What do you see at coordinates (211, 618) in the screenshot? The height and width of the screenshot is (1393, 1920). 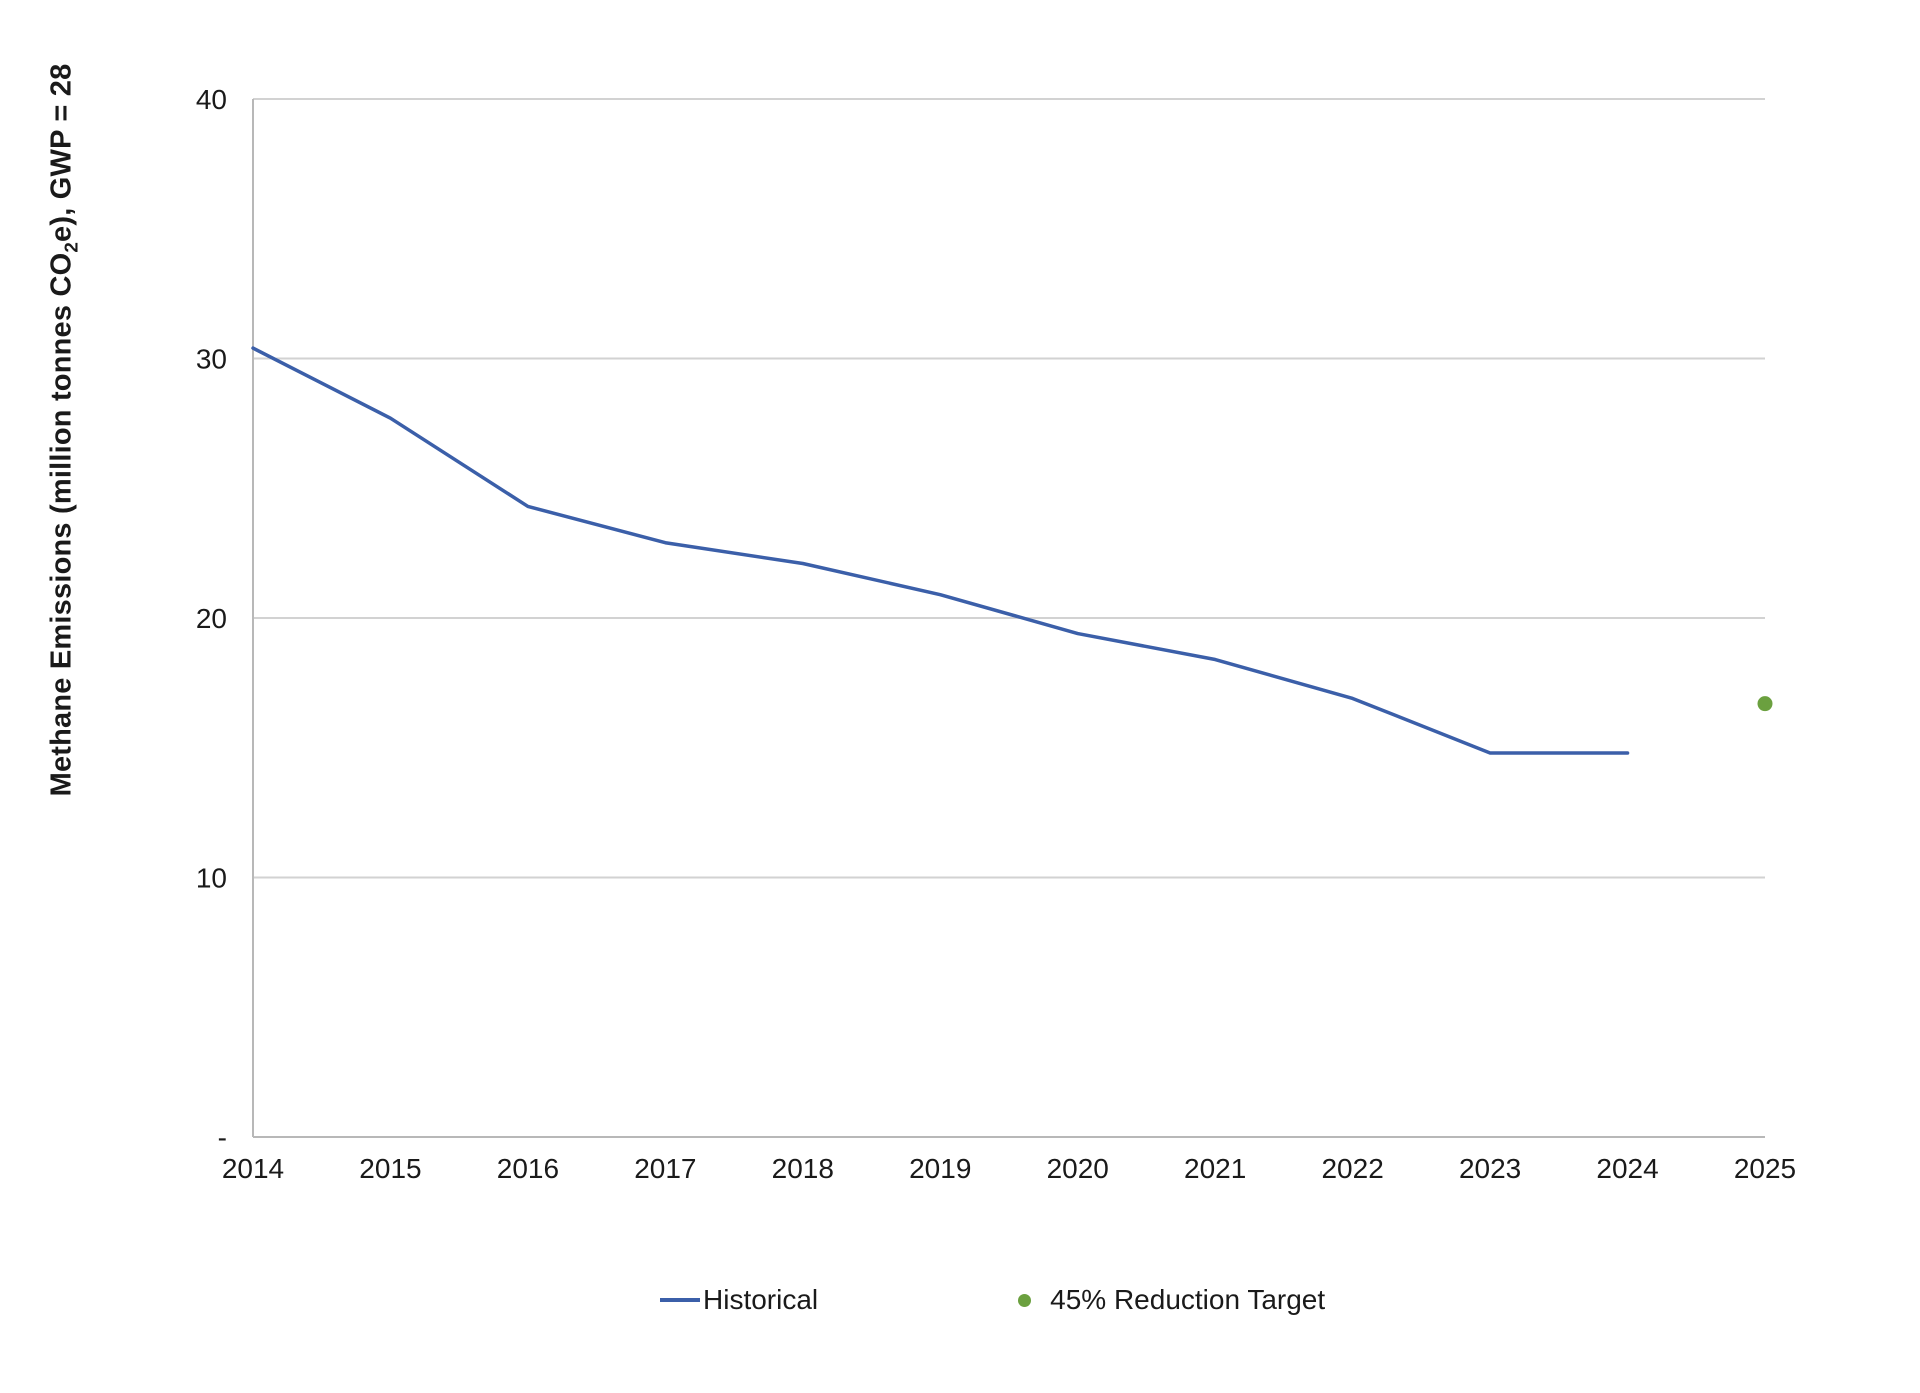 I see `y-tick-label: 20` at bounding box center [211, 618].